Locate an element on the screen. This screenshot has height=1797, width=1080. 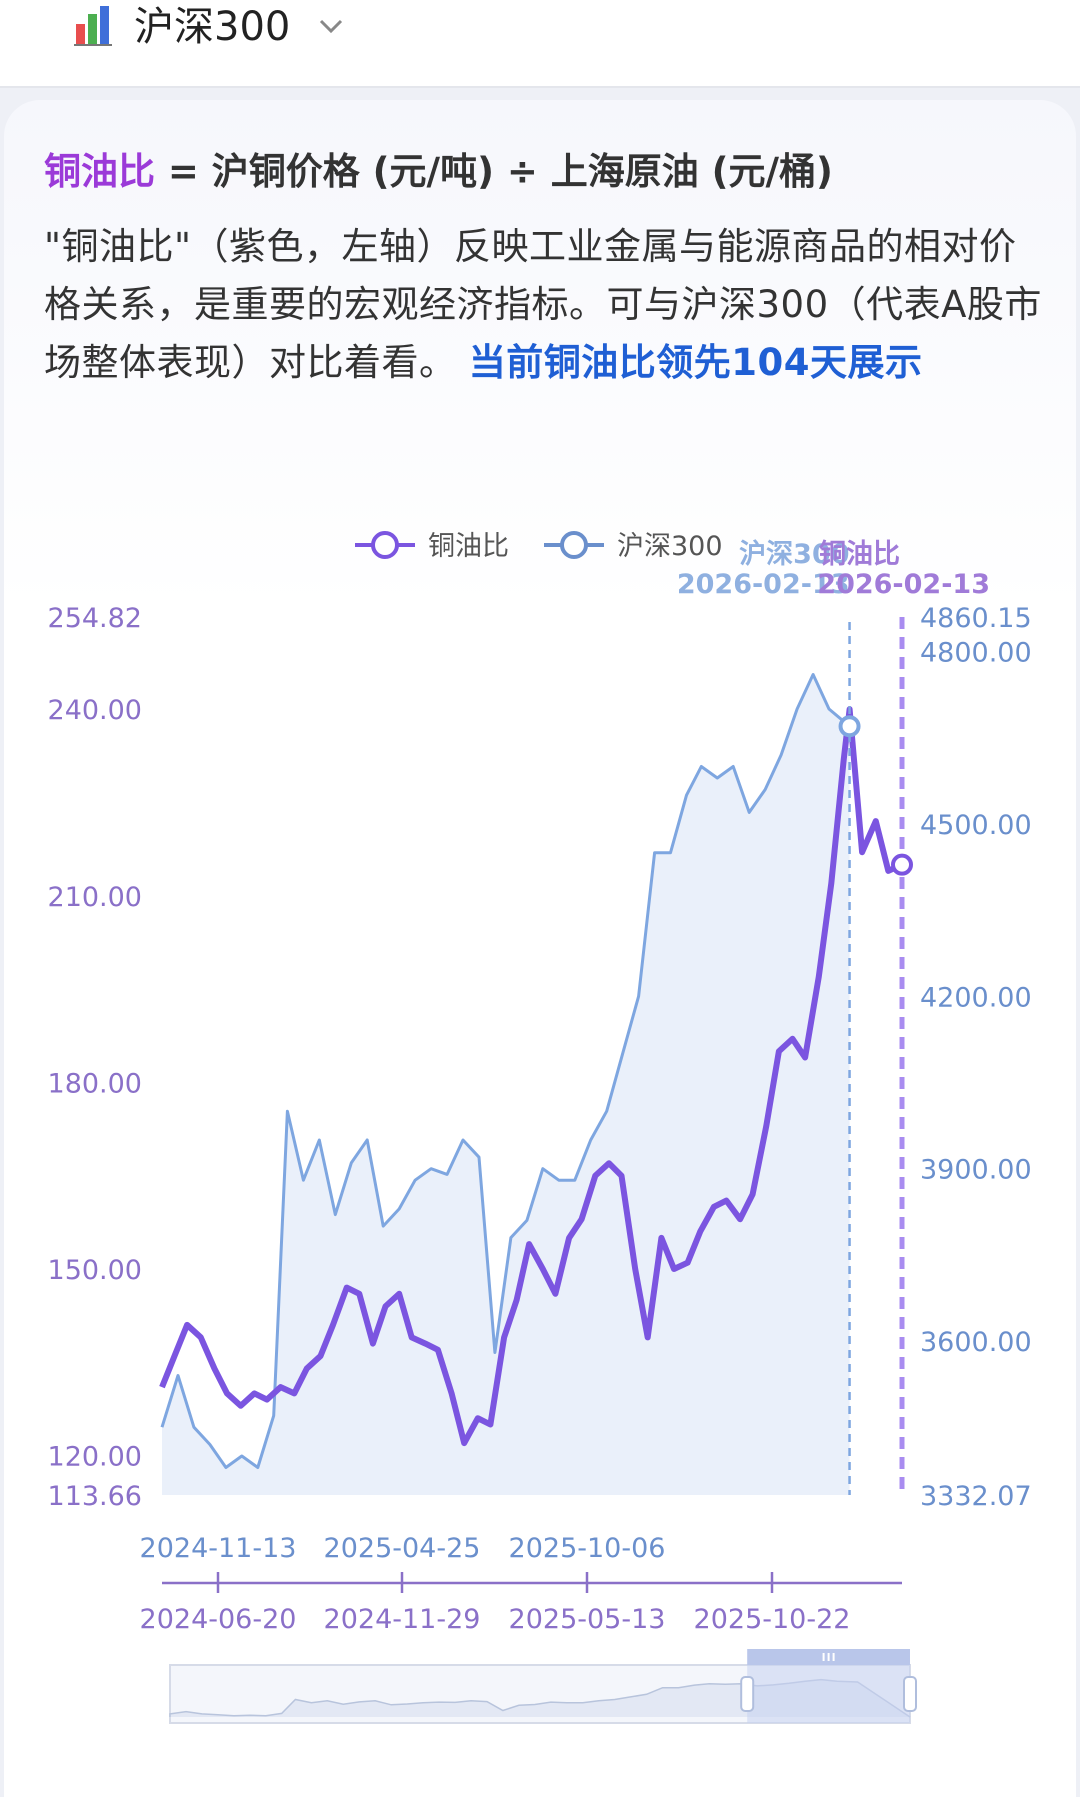
formula-rest: = 沪铜价格 (元/吨) ÷ 上海原油 (元/桶) is located at coordinates (494, 171).